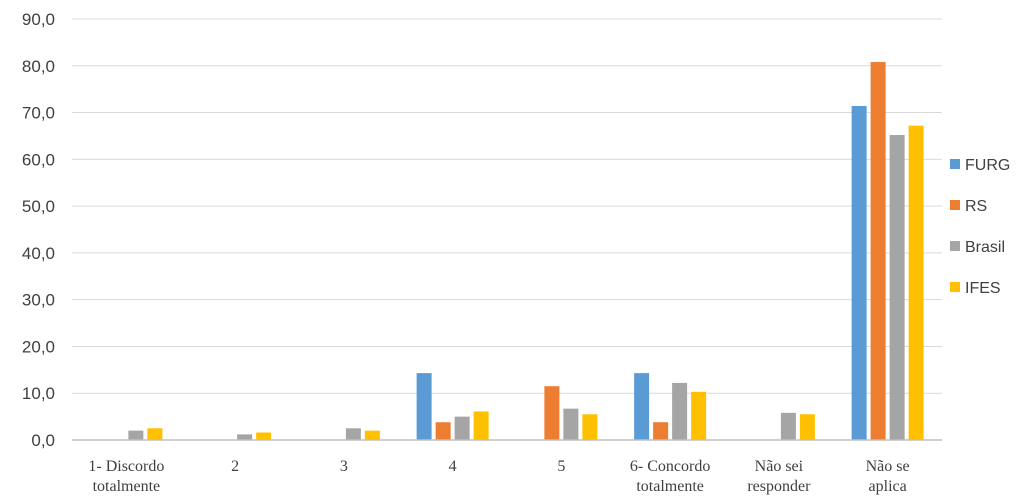 The image size is (1021, 499). I want to click on y-tick-label: 20,0, so click(38, 346).